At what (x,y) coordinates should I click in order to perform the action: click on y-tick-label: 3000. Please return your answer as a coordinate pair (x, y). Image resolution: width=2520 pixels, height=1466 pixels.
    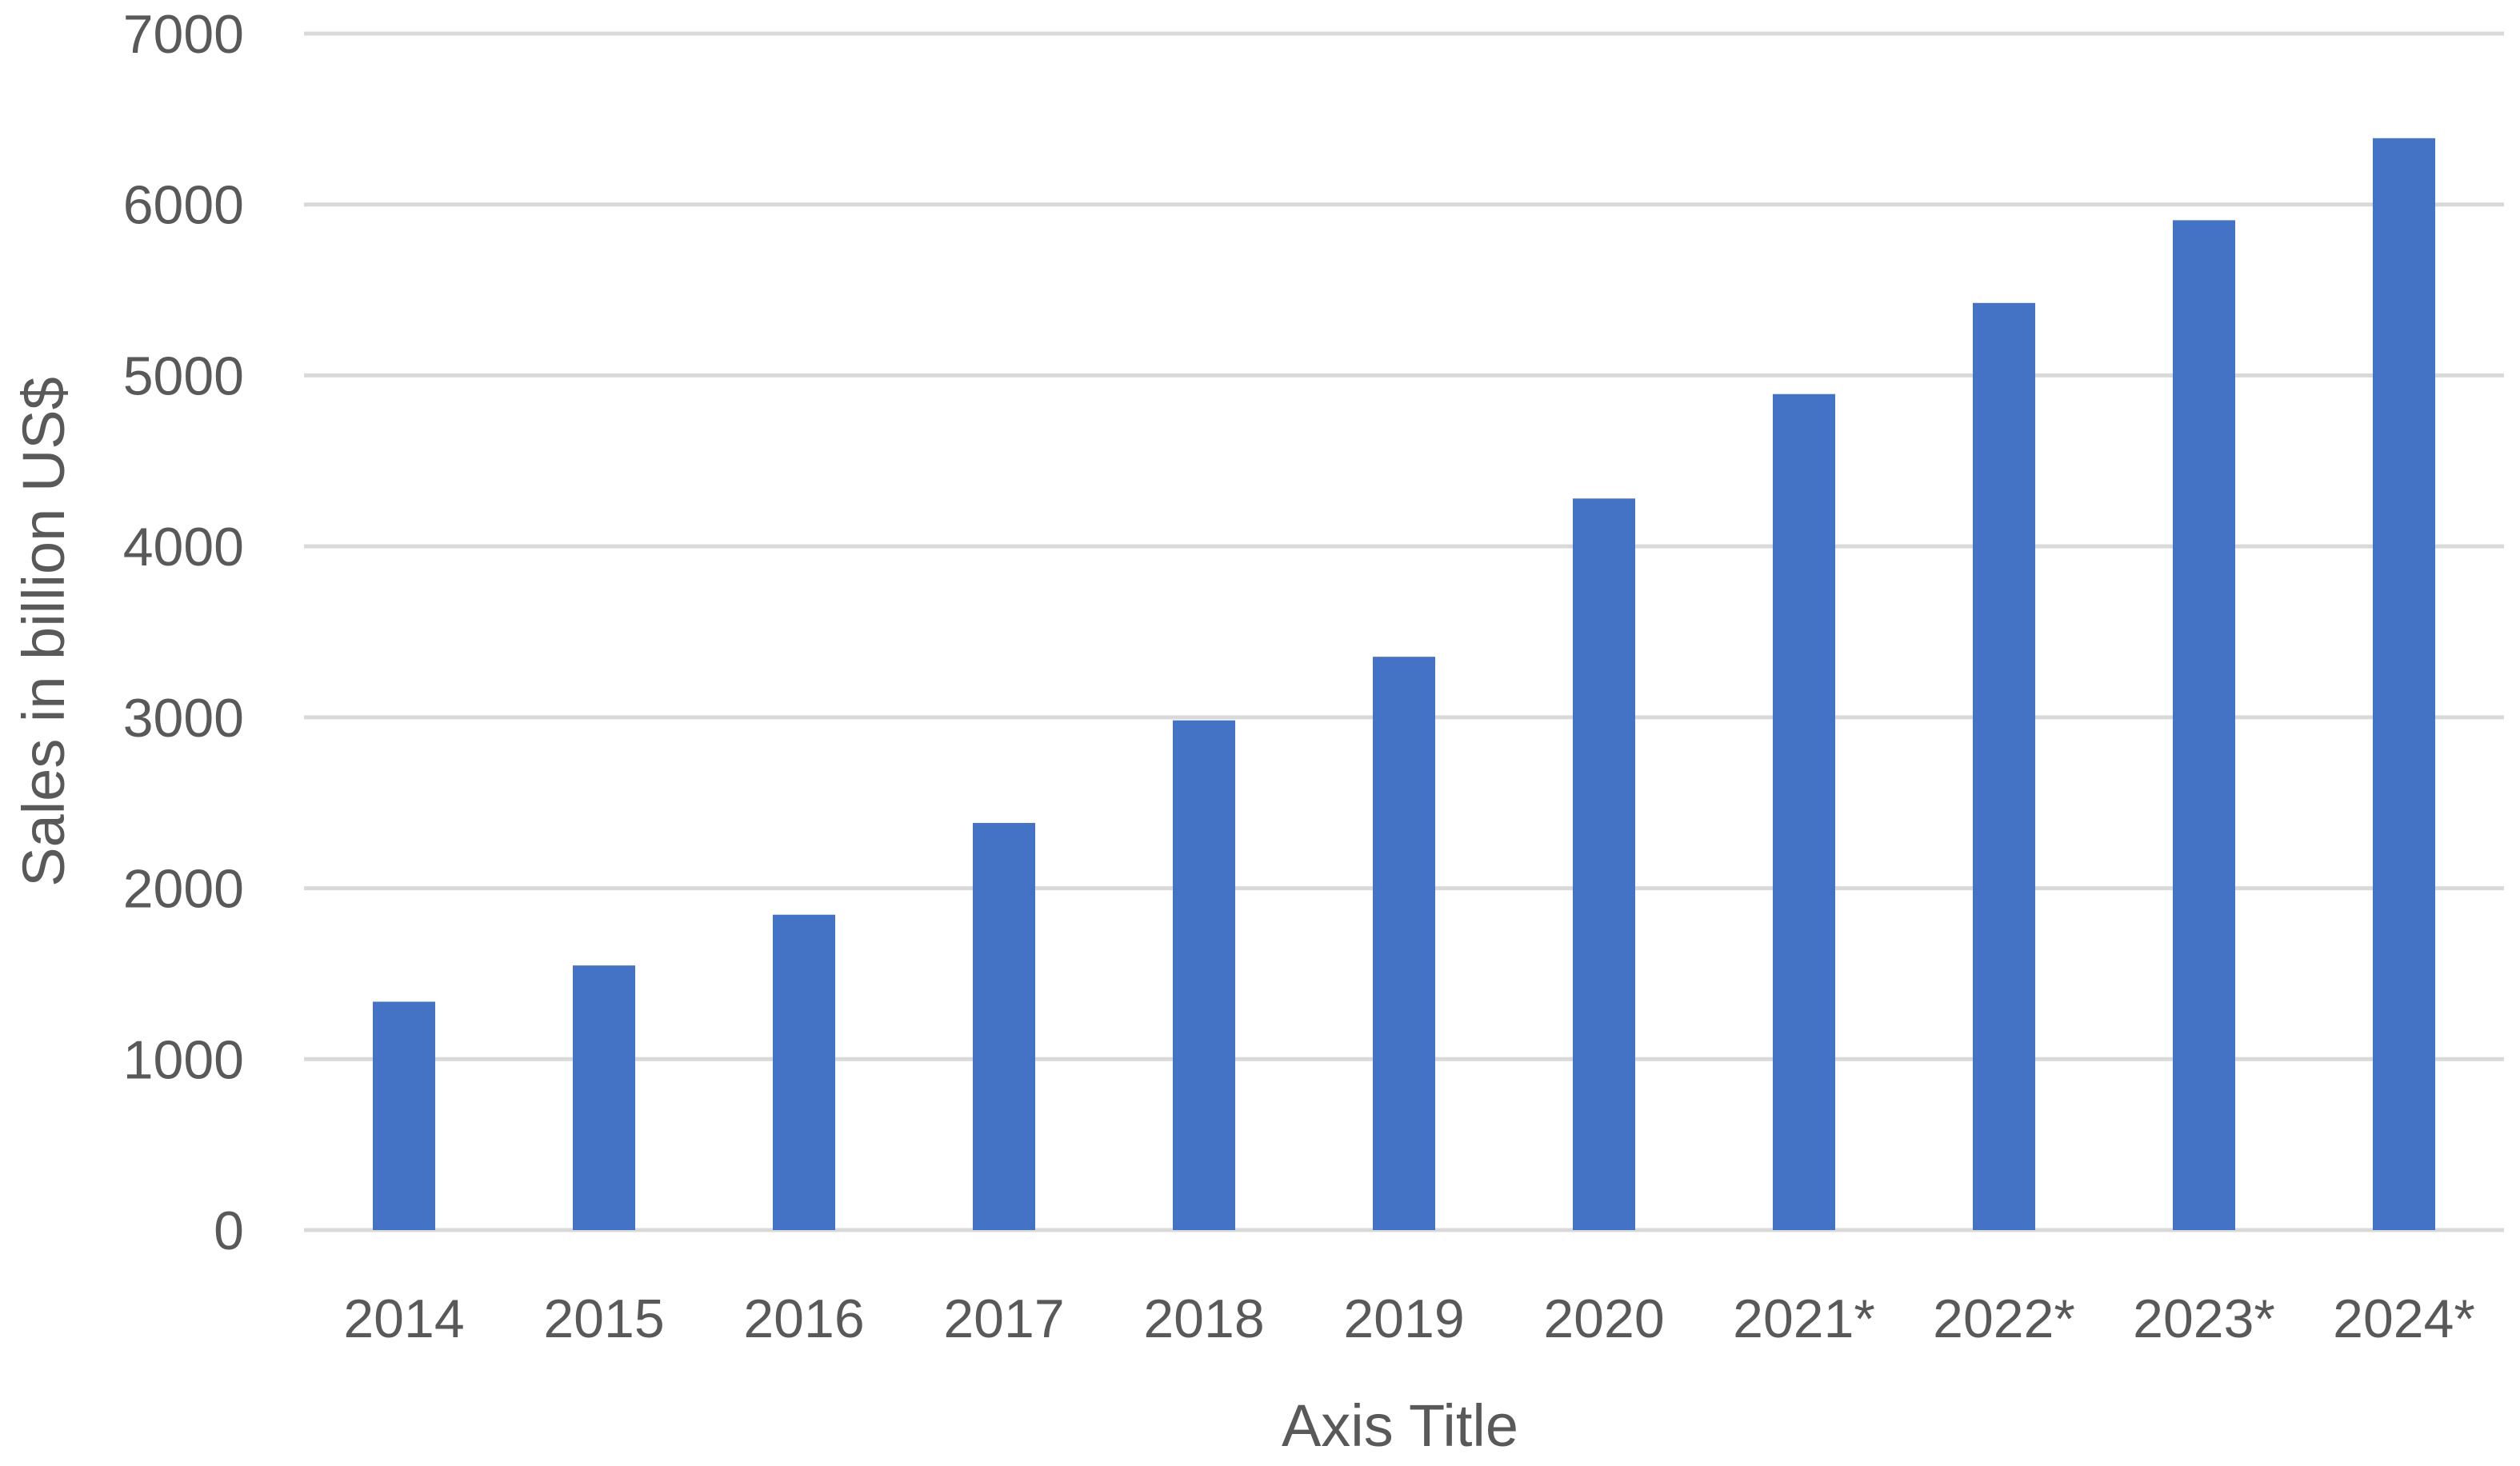
    Looking at the image, I should click on (183, 718).